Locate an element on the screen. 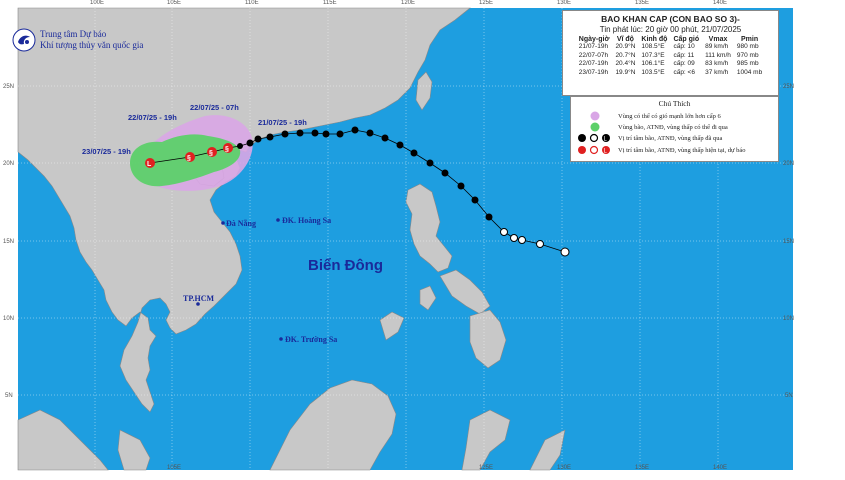 This screenshot has height=480, width=845. cell: 37 km/h is located at coordinates (717, 72).